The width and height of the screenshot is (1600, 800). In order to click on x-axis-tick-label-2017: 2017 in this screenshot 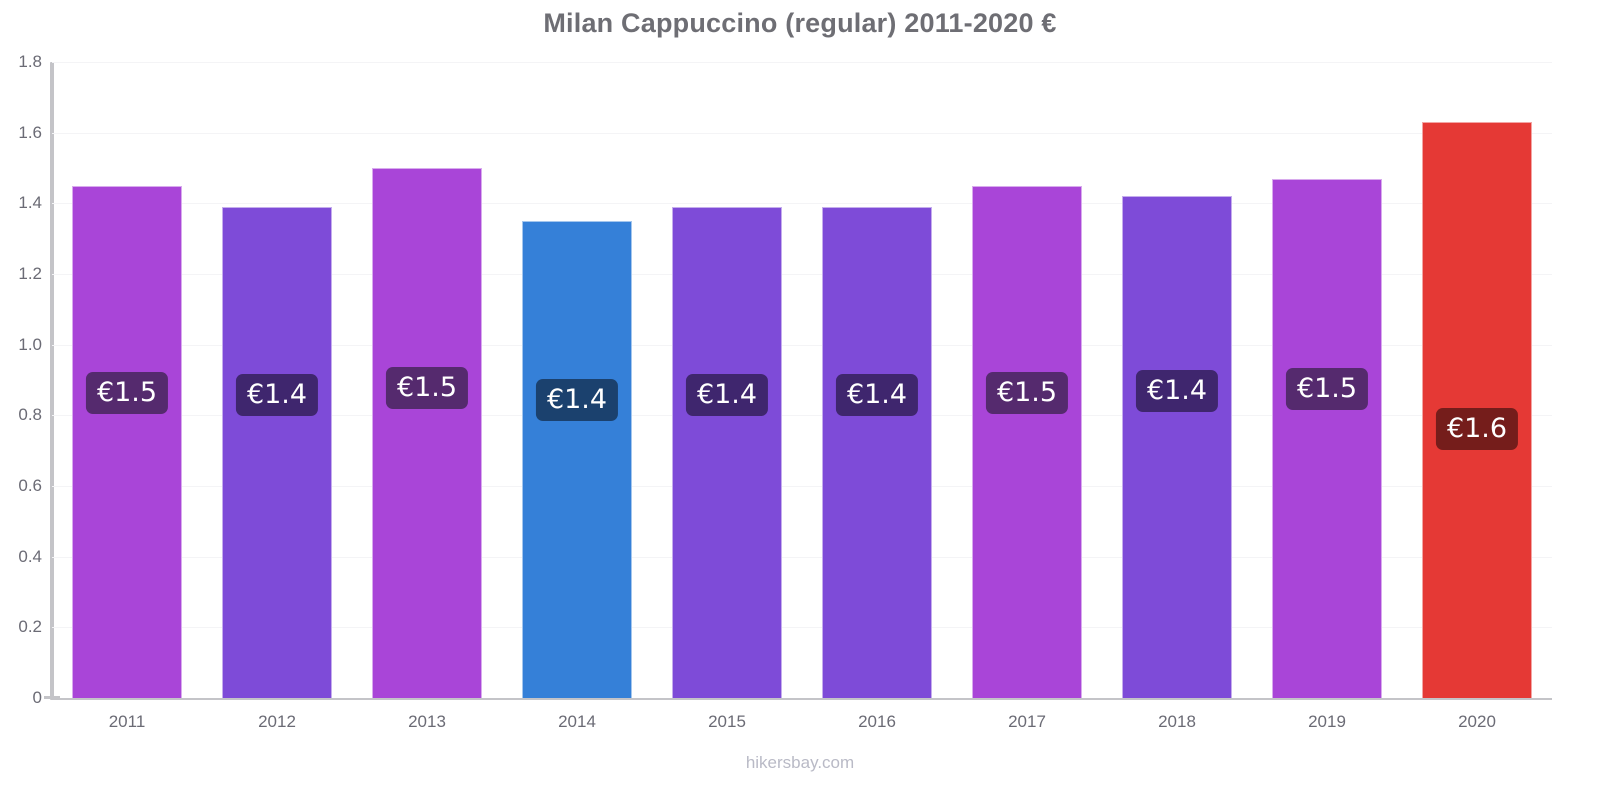, I will do `click(1027, 721)`.